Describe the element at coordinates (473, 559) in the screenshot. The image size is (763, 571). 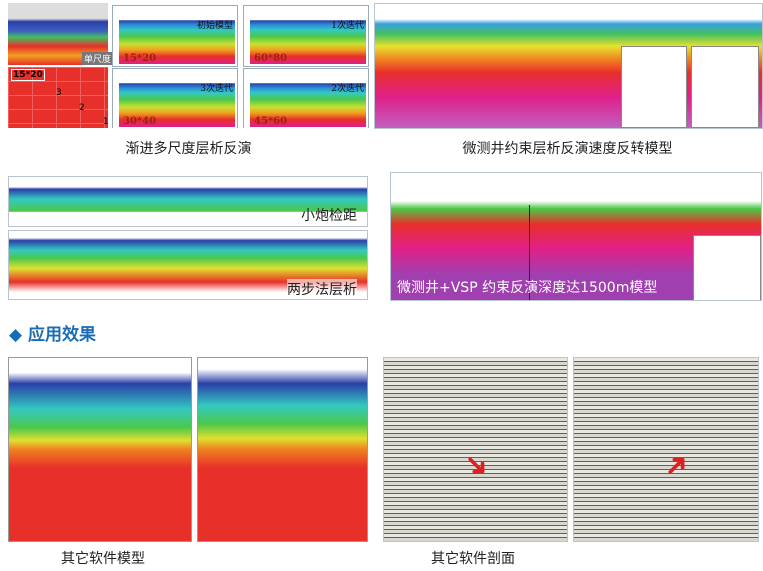
I see `other-section-caption: 其它软件剖面` at that location.